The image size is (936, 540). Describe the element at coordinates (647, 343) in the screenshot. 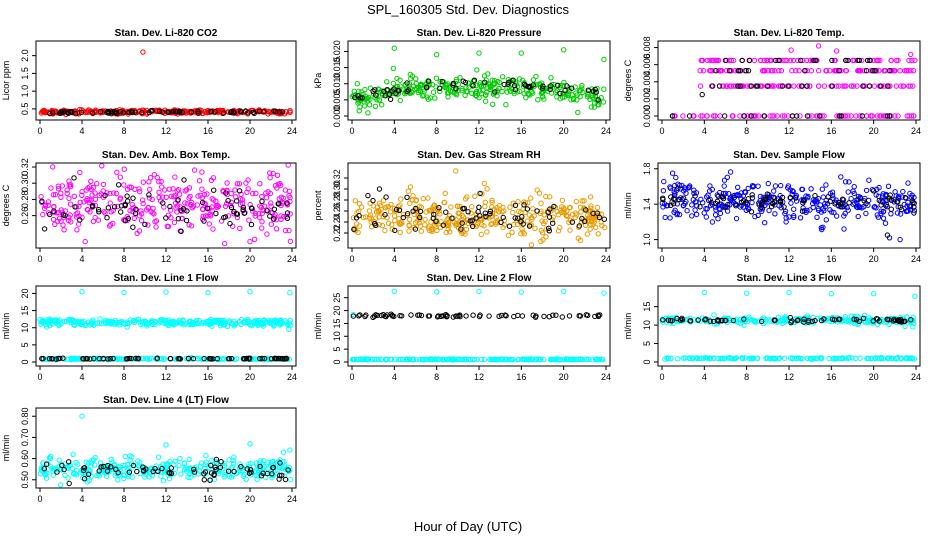

I see `y-tick-label: 5` at that location.